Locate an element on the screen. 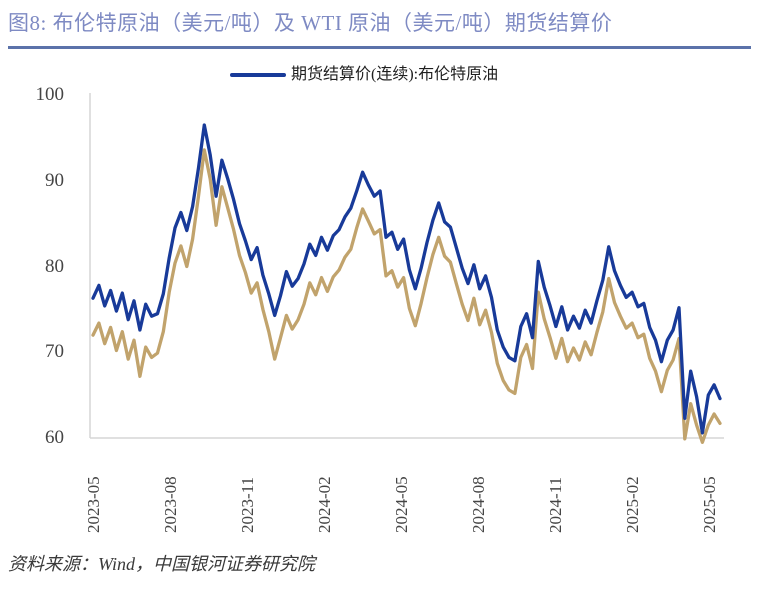 This screenshot has height=591, width=759. y-axis-label: 80 is located at coordinates (54, 266).